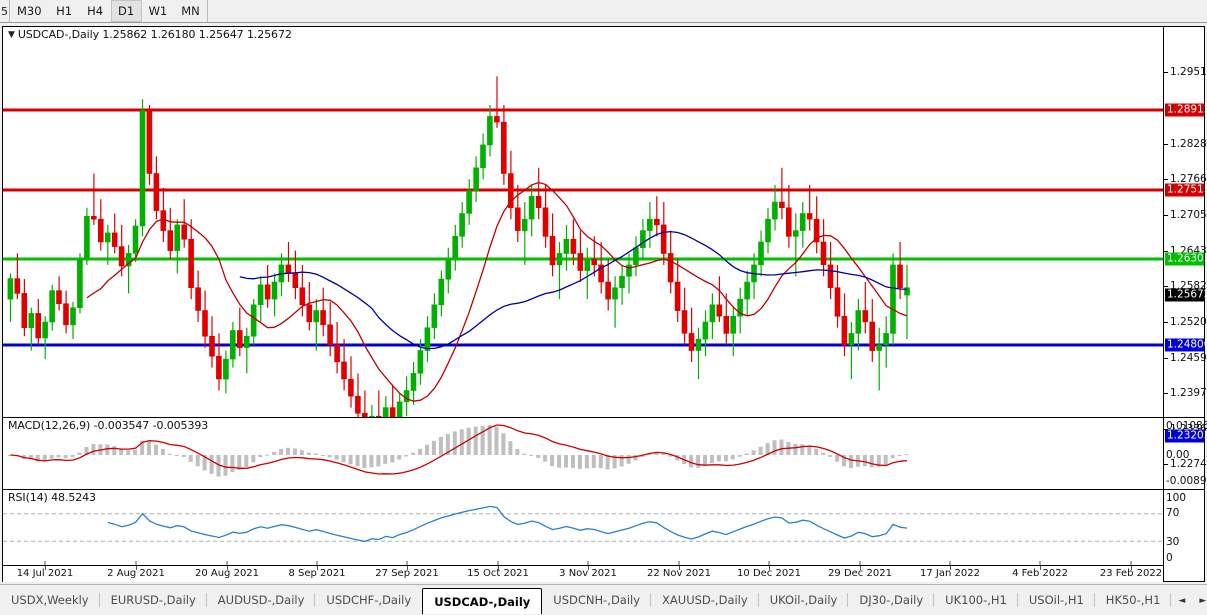 The height and width of the screenshot is (615, 1207). I want to click on chart-tab-label: UK100-,H1, so click(976, 600).